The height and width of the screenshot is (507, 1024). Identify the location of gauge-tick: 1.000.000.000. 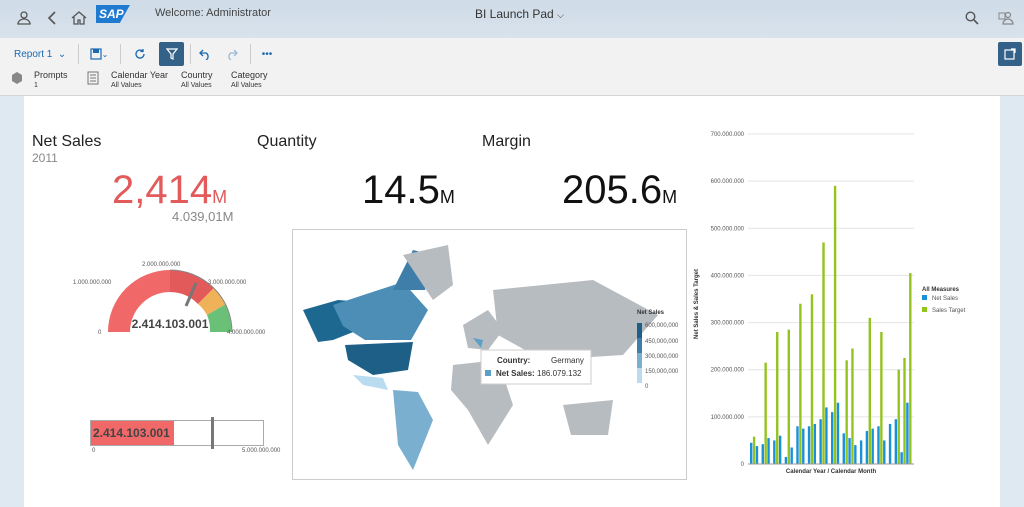
(92, 283).